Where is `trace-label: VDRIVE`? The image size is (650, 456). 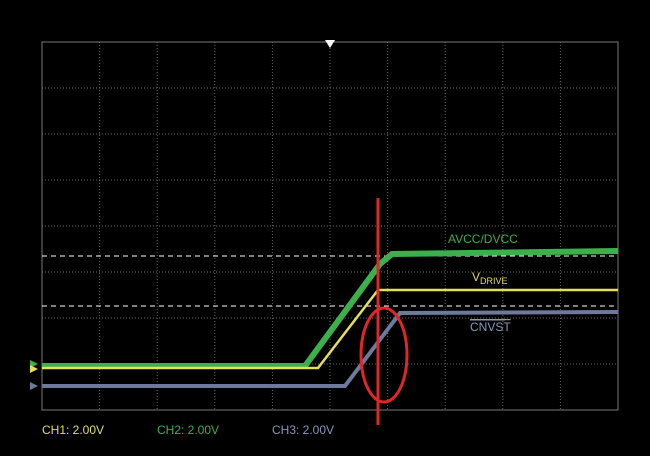
trace-label: VDRIVE is located at coordinates (490, 278).